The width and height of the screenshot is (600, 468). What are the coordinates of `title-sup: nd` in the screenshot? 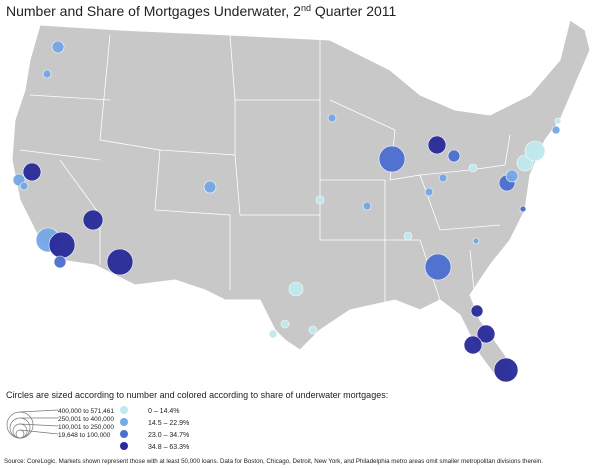 It's located at (306, 8).